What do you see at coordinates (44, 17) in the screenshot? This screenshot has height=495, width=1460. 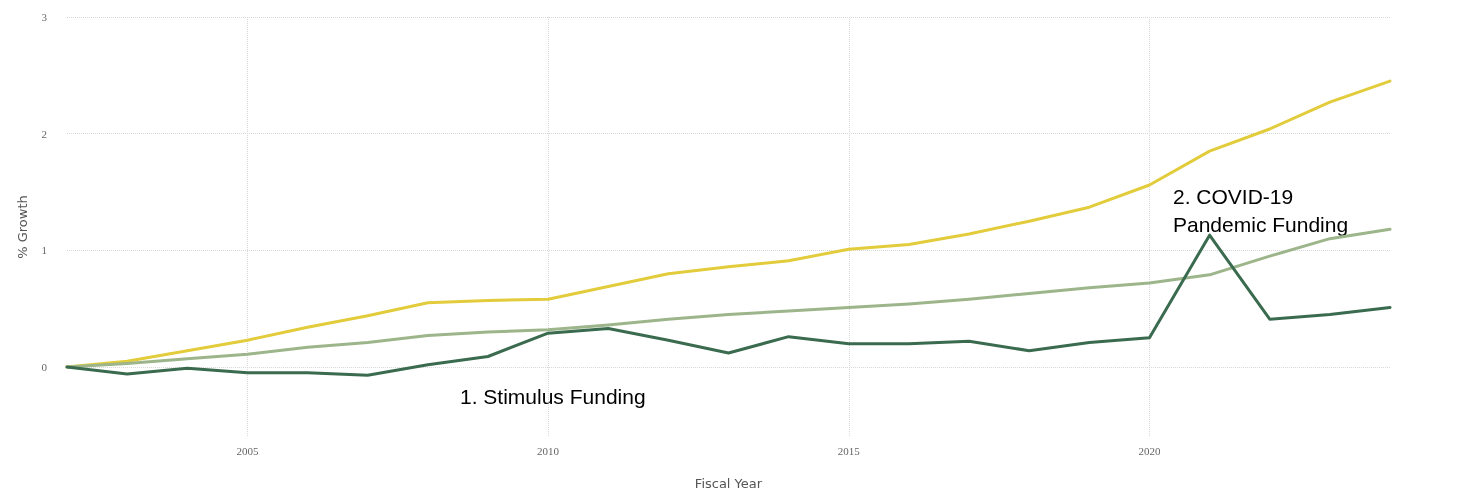 I see `y-tick-label: 3` at bounding box center [44, 17].